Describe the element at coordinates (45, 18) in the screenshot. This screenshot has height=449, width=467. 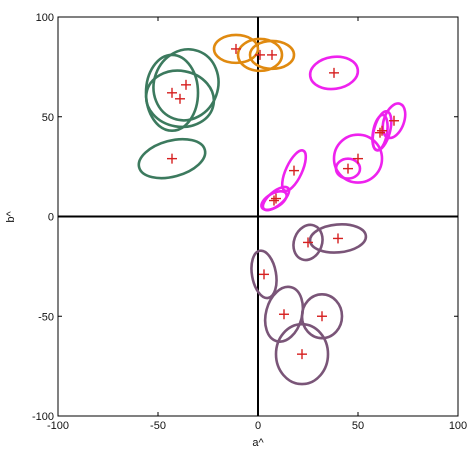
I see `y-tick-label: 100` at that location.